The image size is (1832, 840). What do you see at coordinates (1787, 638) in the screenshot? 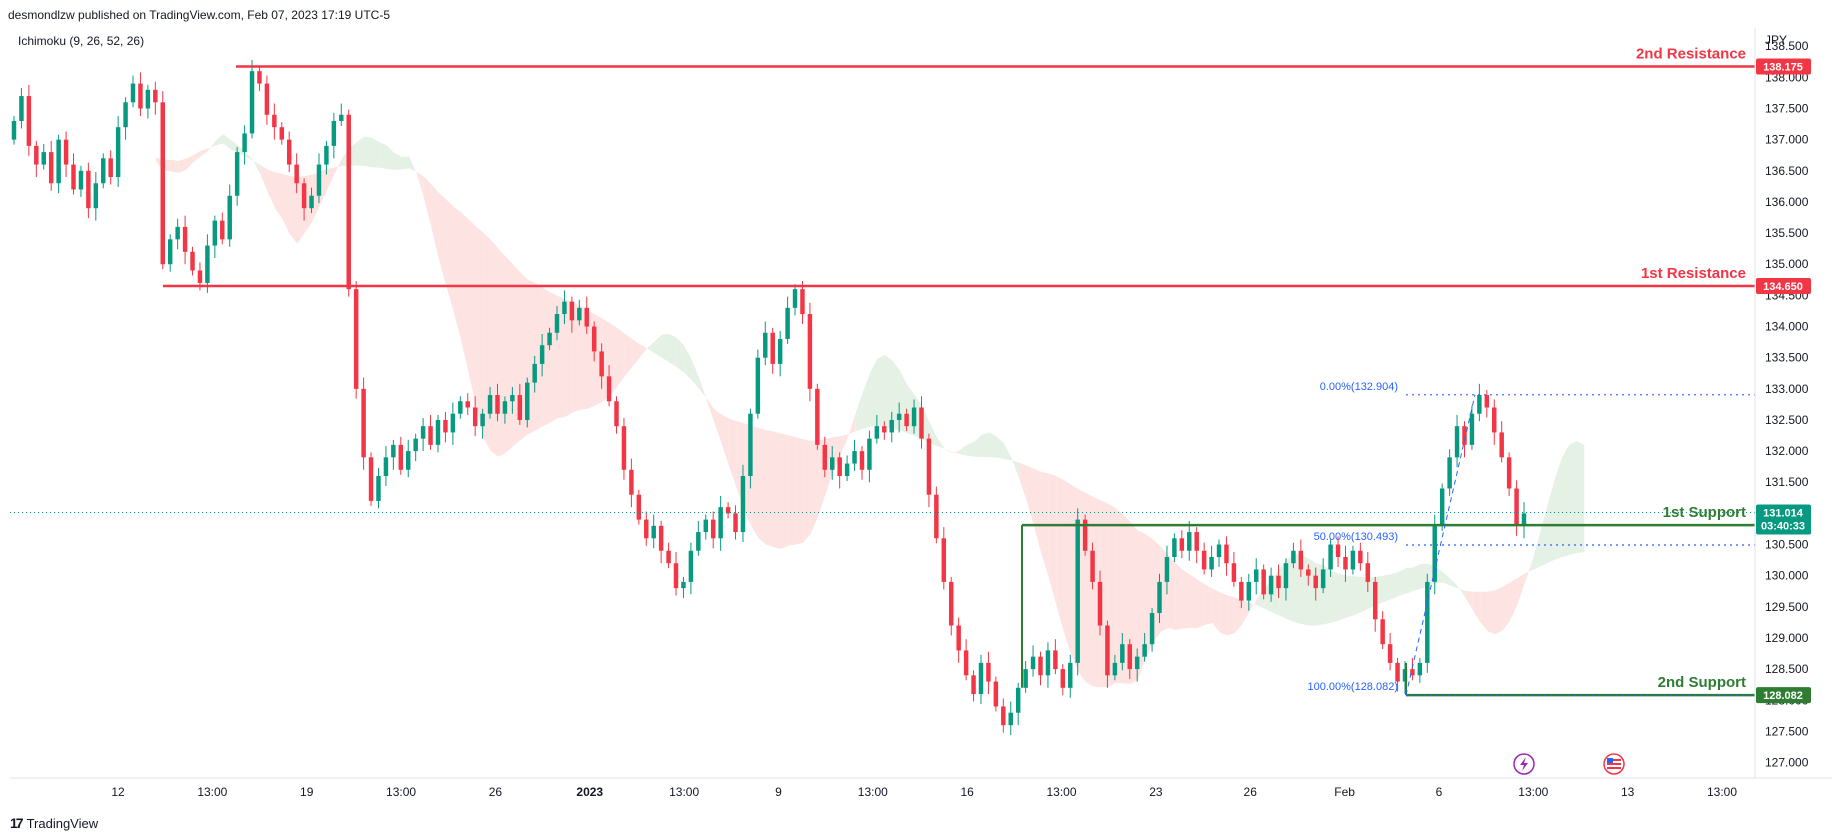
I see `price-tick: 129.000` at bounding box center [1787, 638].